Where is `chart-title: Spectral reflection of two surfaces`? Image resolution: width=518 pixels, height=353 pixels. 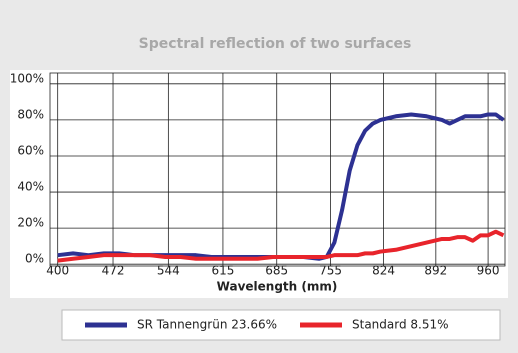
chart-title: Spectral reflection of two surfaces is located at coordinates (275, 44).